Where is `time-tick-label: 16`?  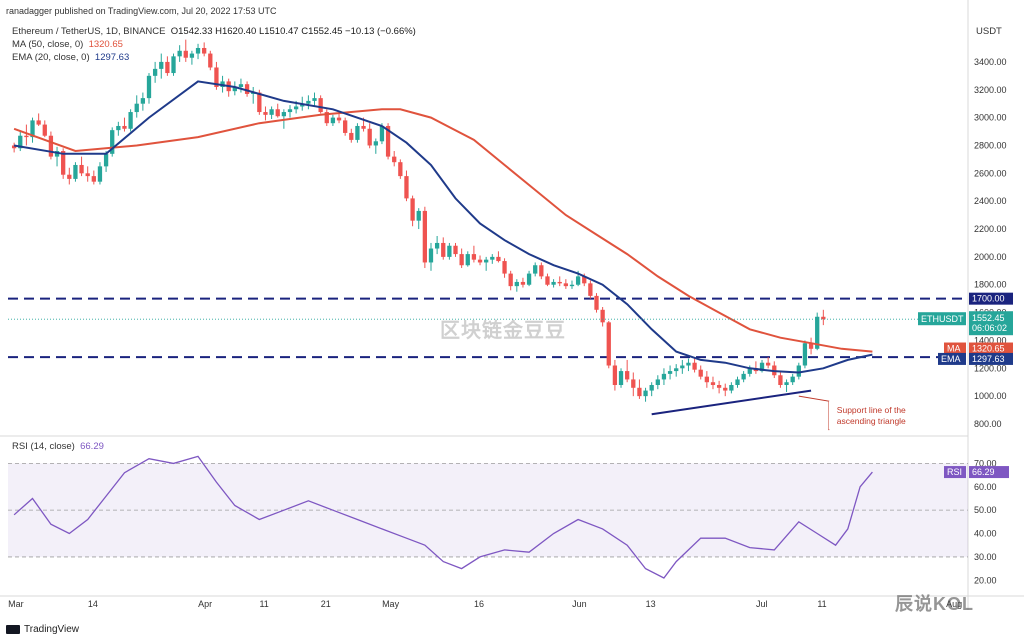 time-tick-label: 16 is located at coordinates (479, 604).